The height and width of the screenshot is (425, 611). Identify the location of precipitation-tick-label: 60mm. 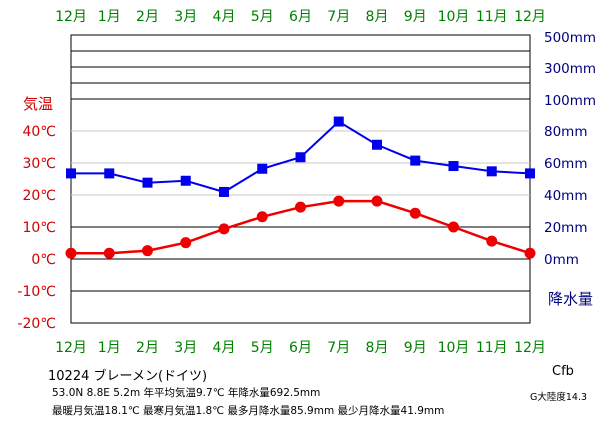
(565, 164).